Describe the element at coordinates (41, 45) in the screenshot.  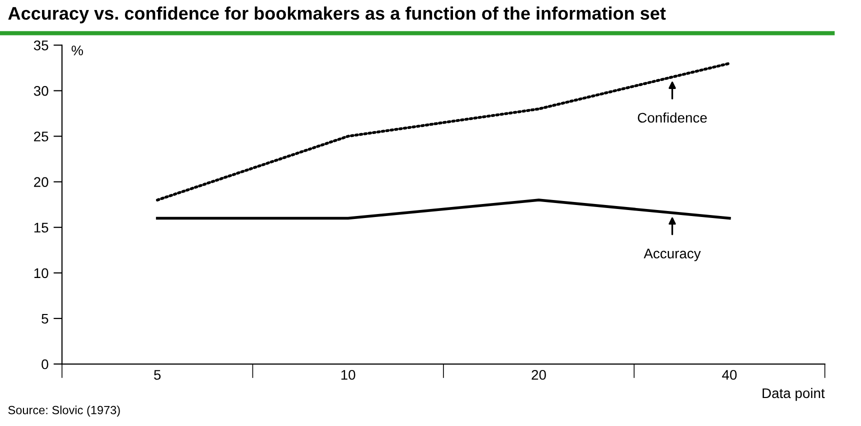
I see `y-tick-label: 35` at that location.